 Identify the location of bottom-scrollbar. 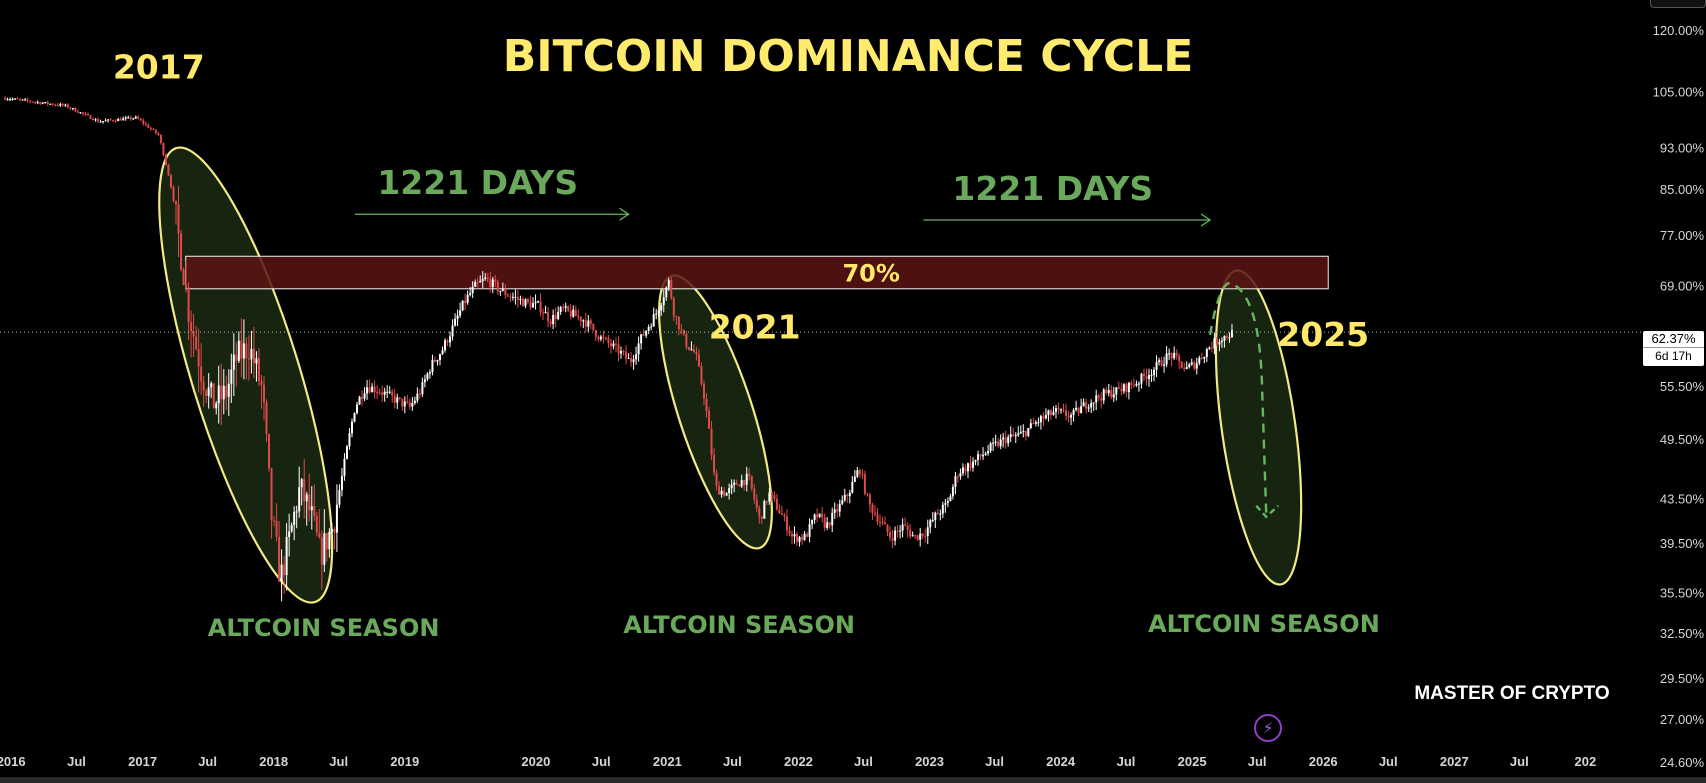
(853, 780).